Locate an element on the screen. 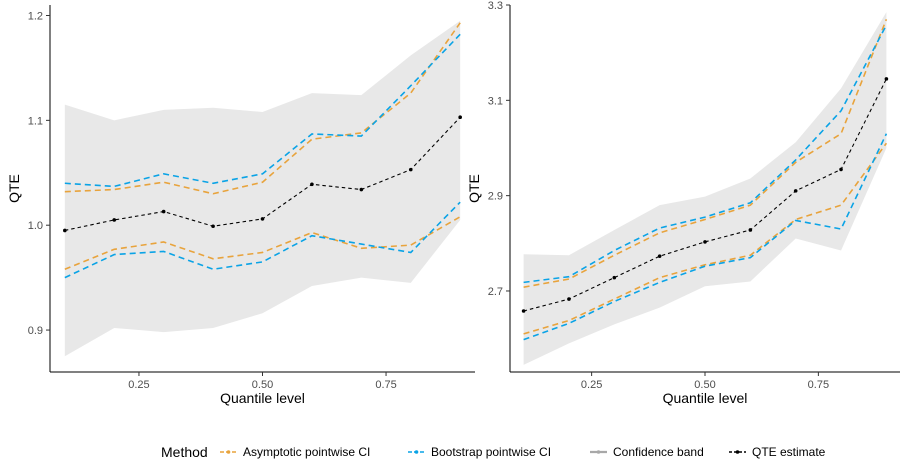 The width and height of the screenshot is (907, 464). y-tick-label: 1.0 is located at coordinates (35, 226).